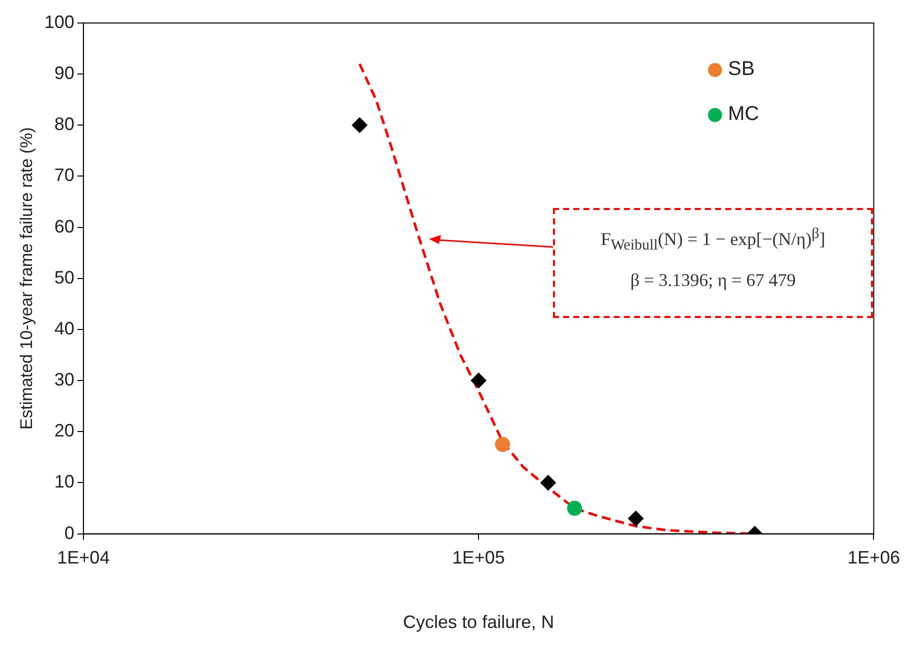  What do you see at coordinates (64, 124) in the screenshot?
I see `y-tick-label: 80` at bounding box center [64, 124].